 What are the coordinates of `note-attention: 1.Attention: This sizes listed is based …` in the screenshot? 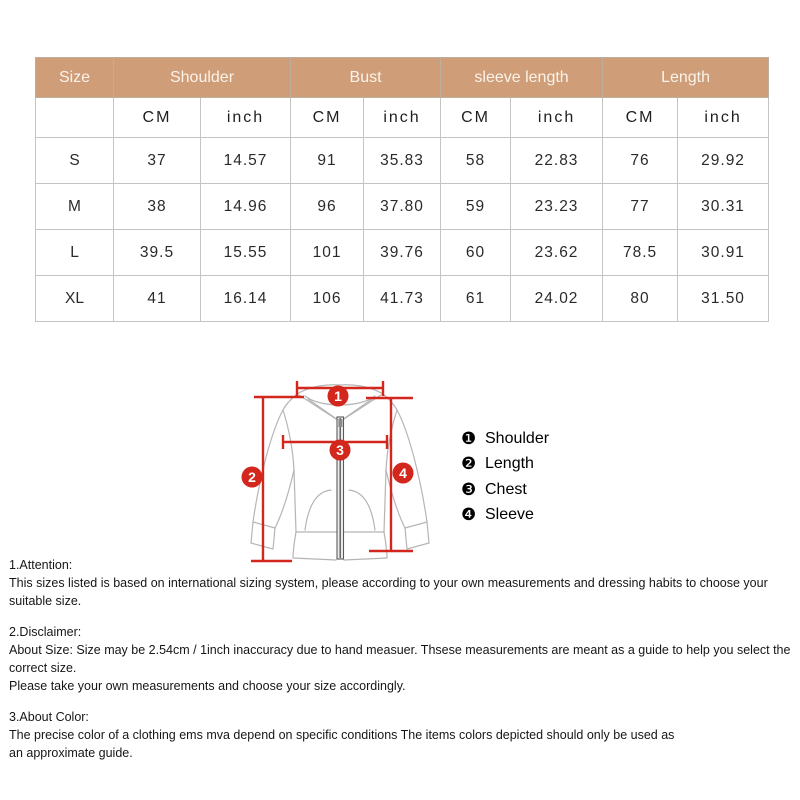 It's located at (402, 583).